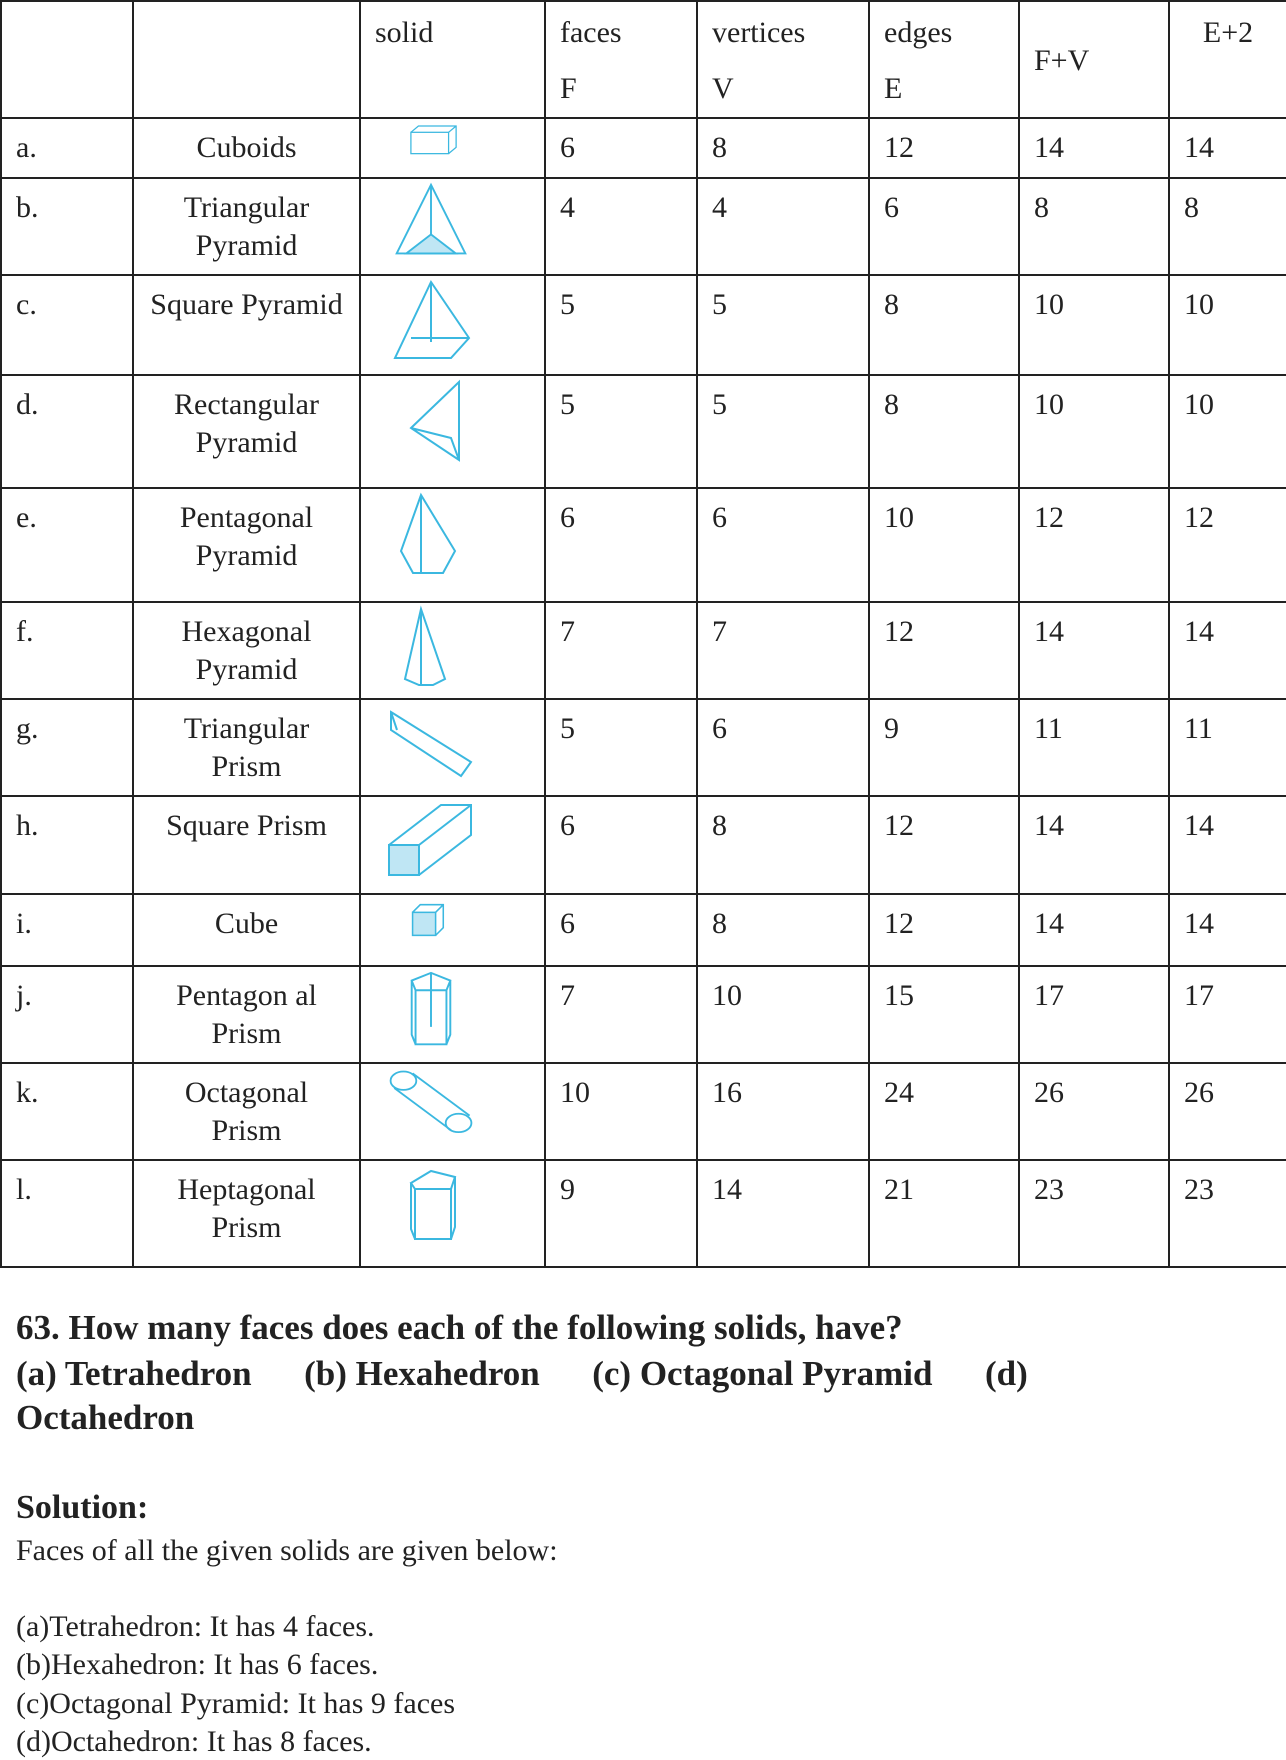  What do you see at coordinates (1094, 747) in the screenshot?
I see `fv-value: 11` at bounding box center [1094, 747].